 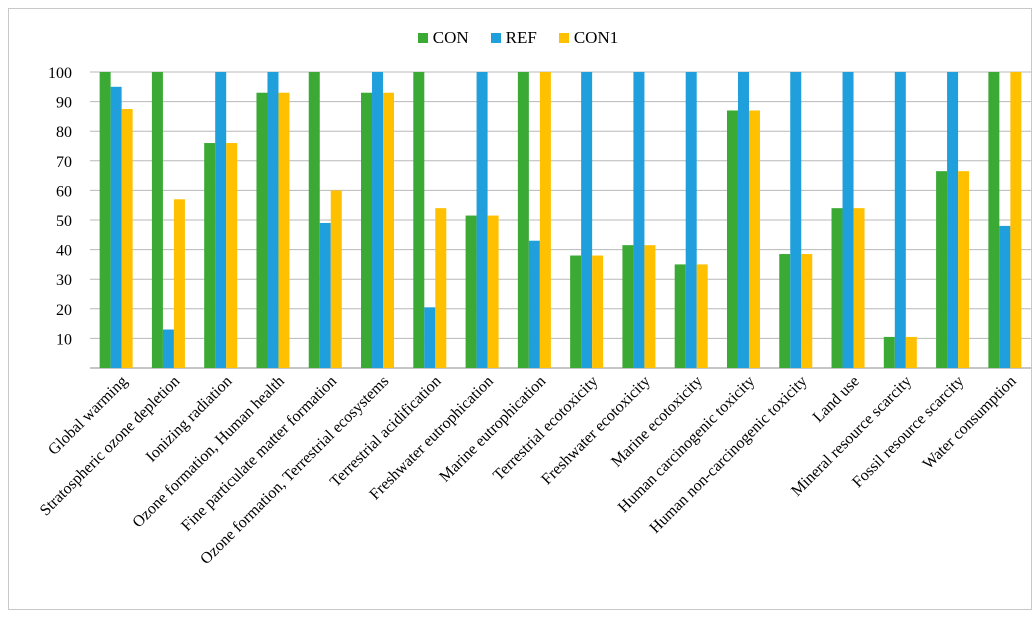 I want to click on y-tick-label: 60, so click(x=64, y=191).